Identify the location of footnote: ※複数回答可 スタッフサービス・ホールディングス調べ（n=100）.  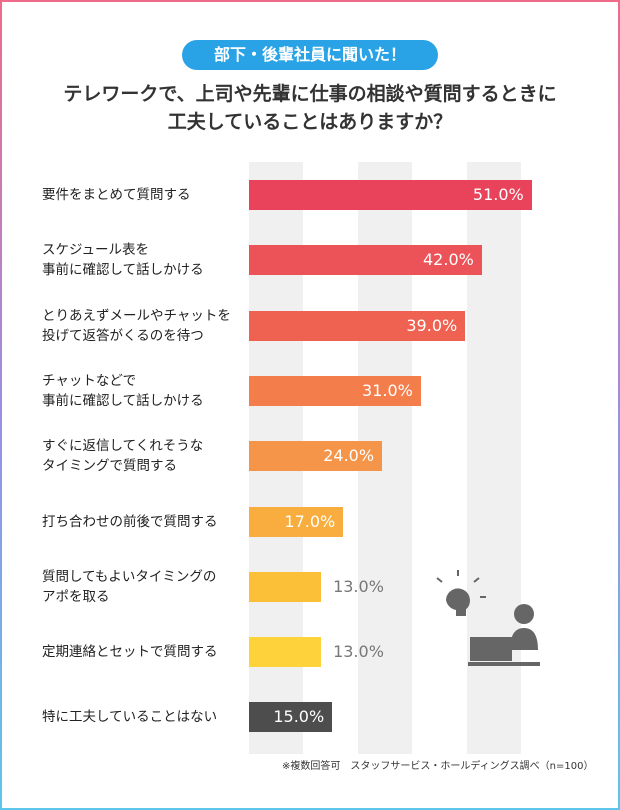
(438, 766).